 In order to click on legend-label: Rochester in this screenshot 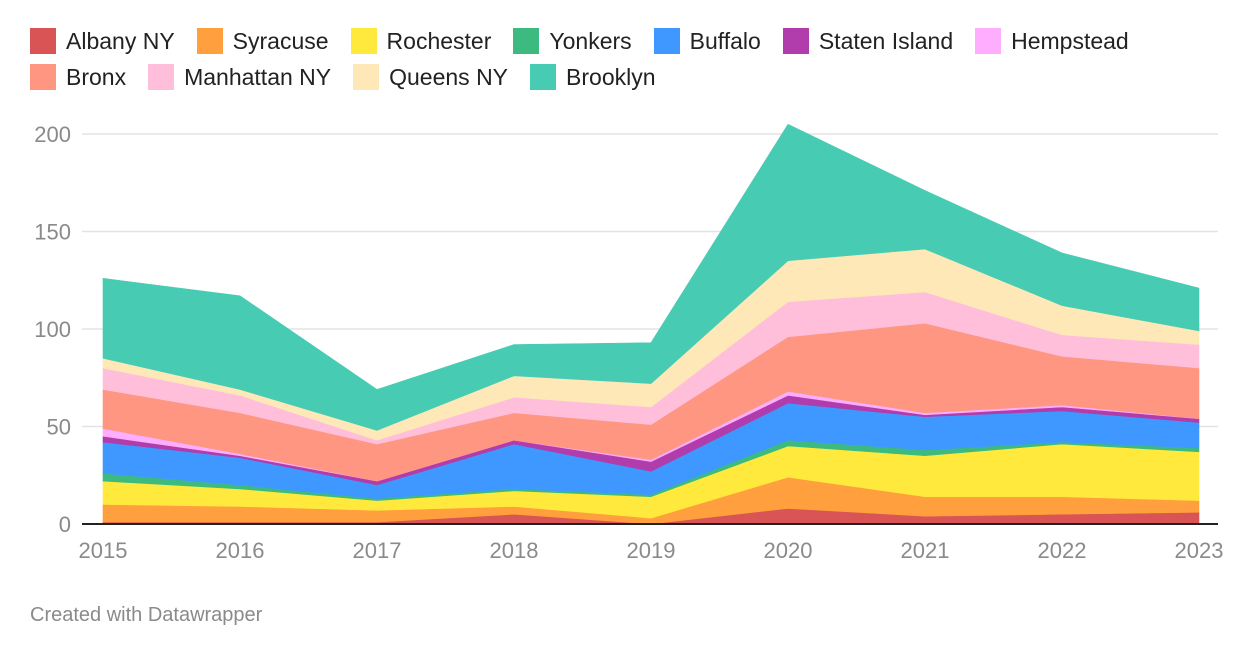, I will do `click(439, 41)`.